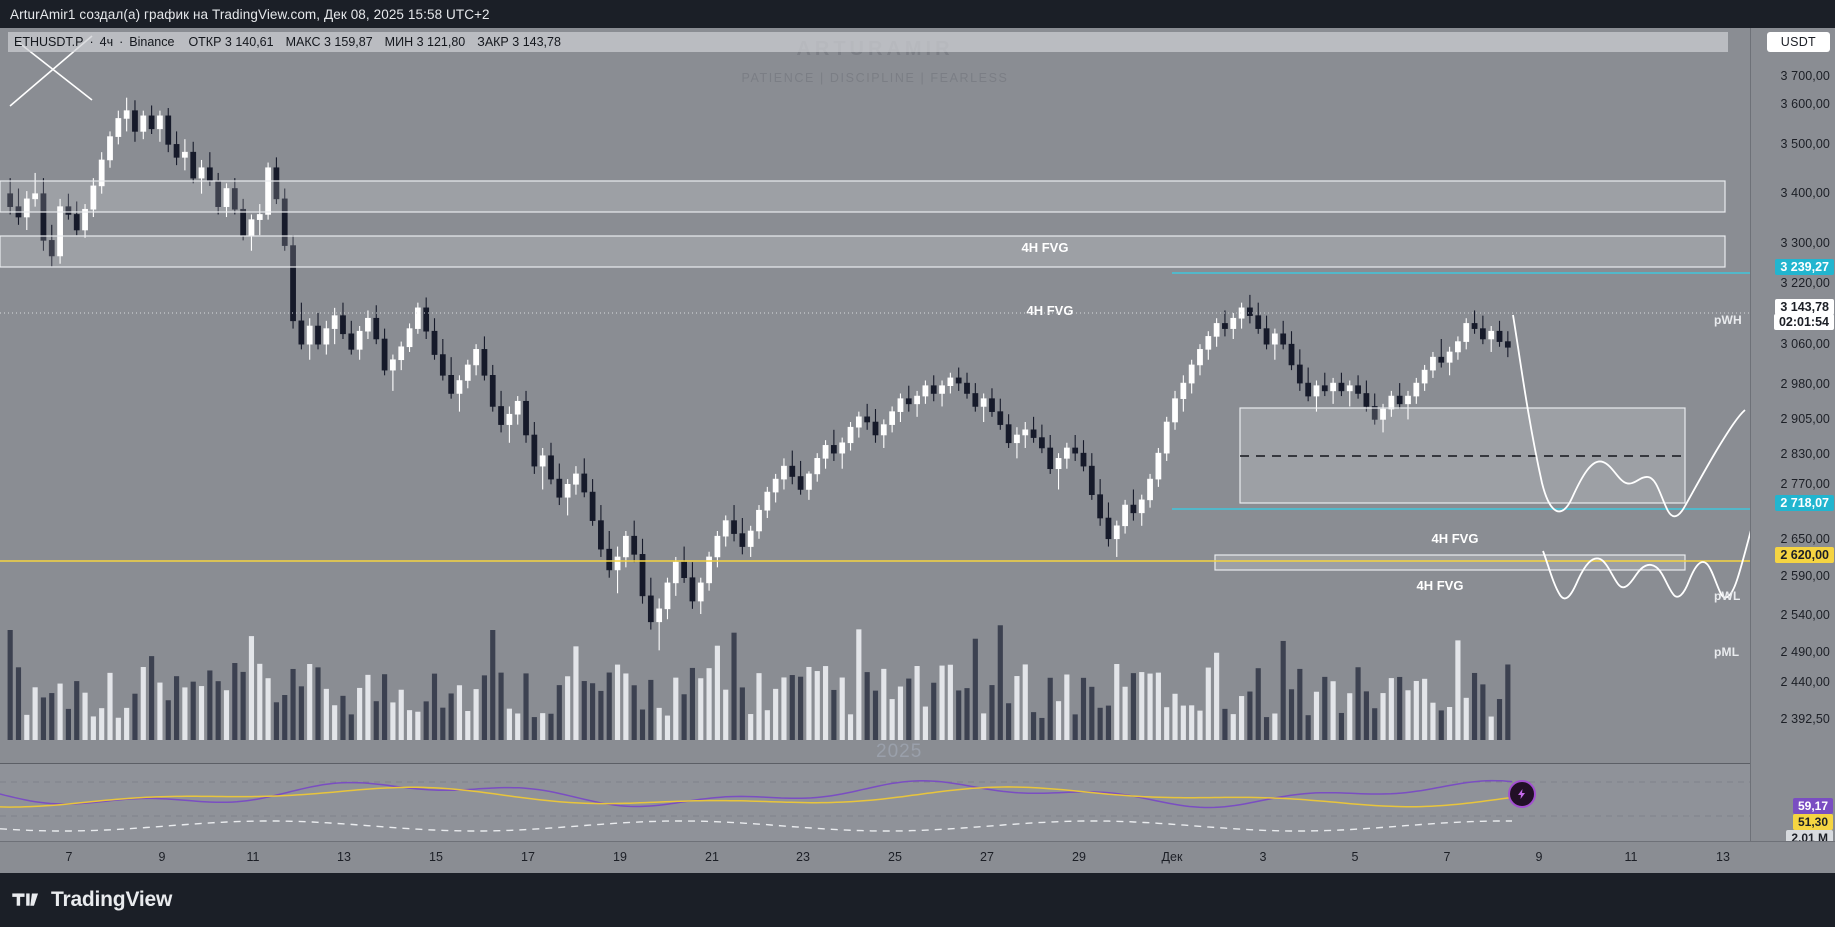 The width and height of the screenshot is (1835, 927). Describe the element at coordinates (1629, 416) in the screenshot. I see `projection-path-upper` at that location.